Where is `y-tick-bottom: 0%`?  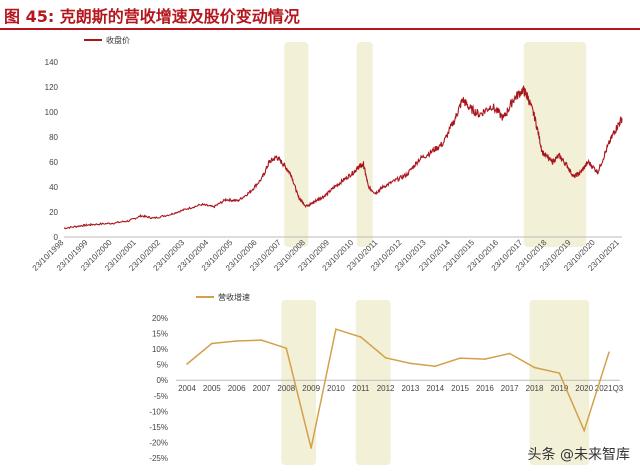 y-tick-bottom: 0% is located at coordinates (162, 380).